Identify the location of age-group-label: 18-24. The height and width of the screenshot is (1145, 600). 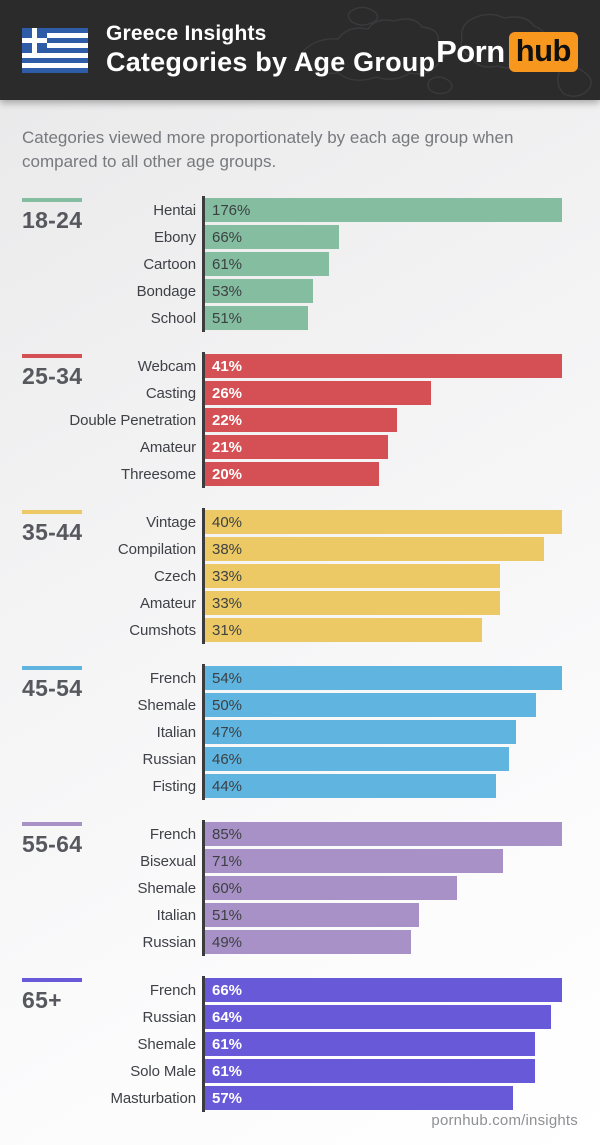
(52, 220).